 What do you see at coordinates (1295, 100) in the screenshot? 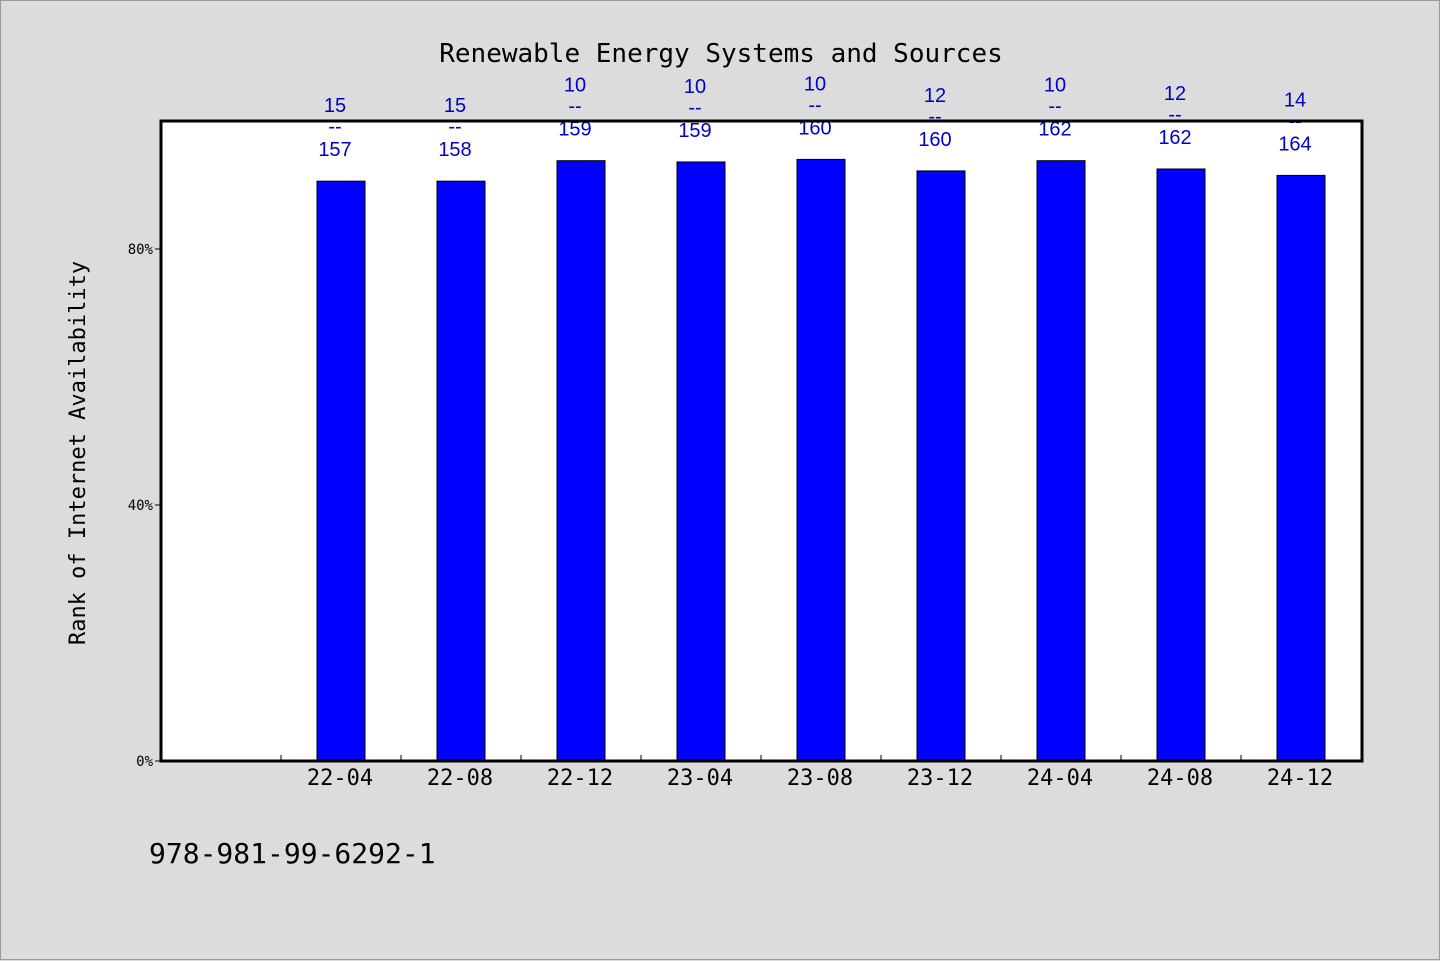
I see `data-label-numerator: 14` at bounding box center [1295, 100].